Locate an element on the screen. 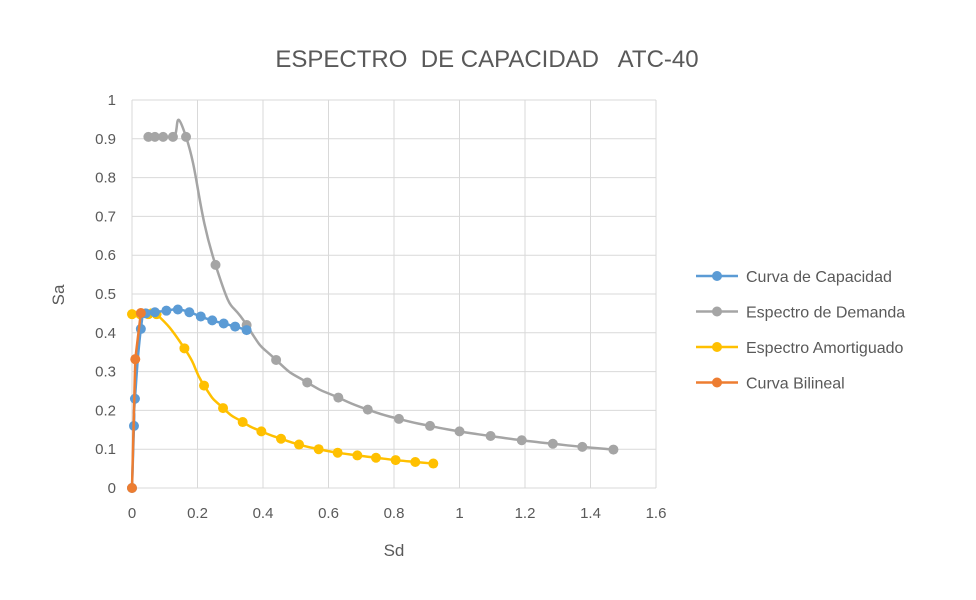 The image size is (976, 600). x-tick-labels: 0 0.2 0.4 0.6 0.8 1 1.2 1.4 1.6 is located at coordinates (397, 513).